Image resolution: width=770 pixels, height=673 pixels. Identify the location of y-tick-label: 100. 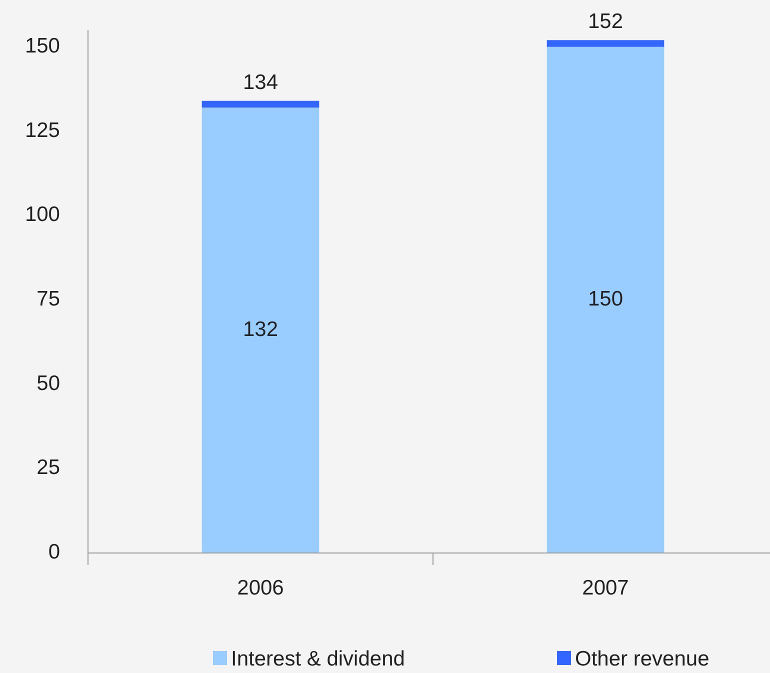
(42, 214).